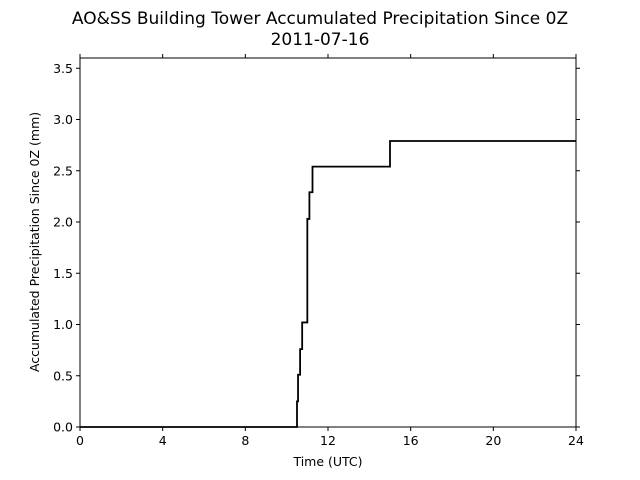 This screenshot has width=640, height=480. Describe the element at coordinates (493, 440) in the screenshot. I see `x-tick-label: 20` at that location.